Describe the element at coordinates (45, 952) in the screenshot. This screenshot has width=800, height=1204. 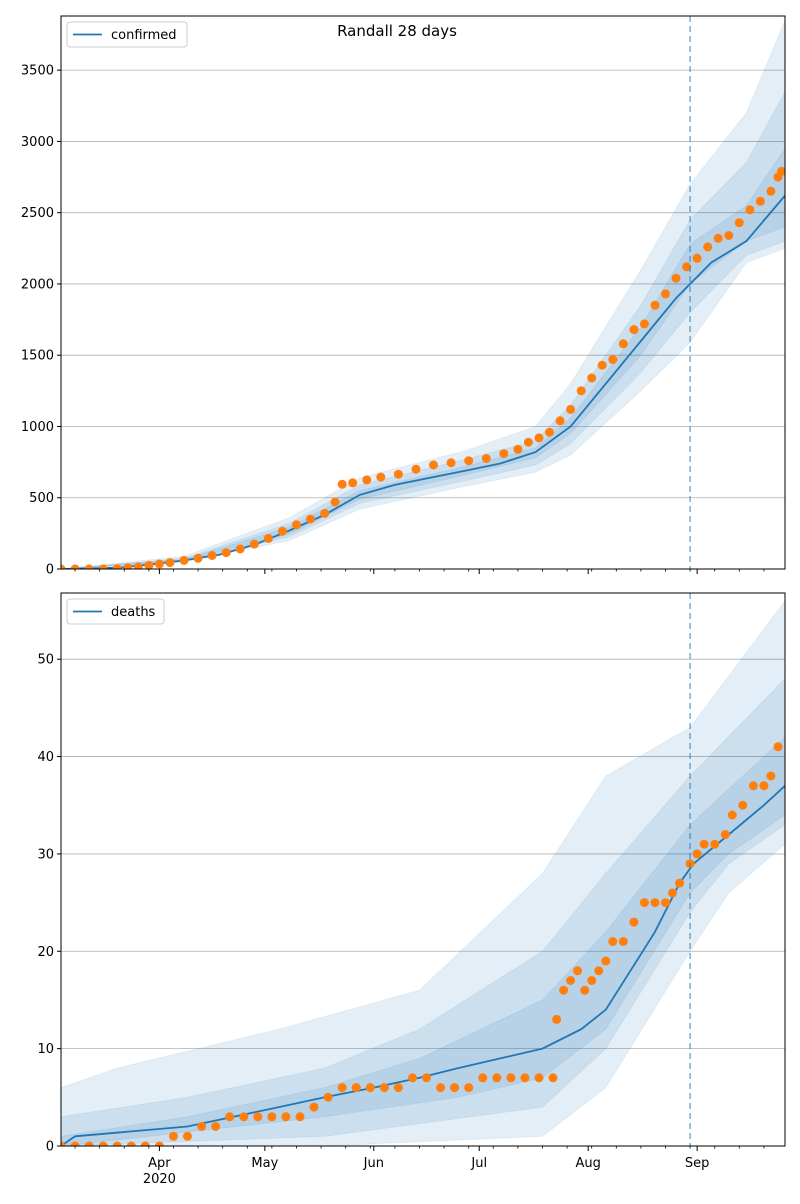
I see `y-tick-label: 20` at that location.